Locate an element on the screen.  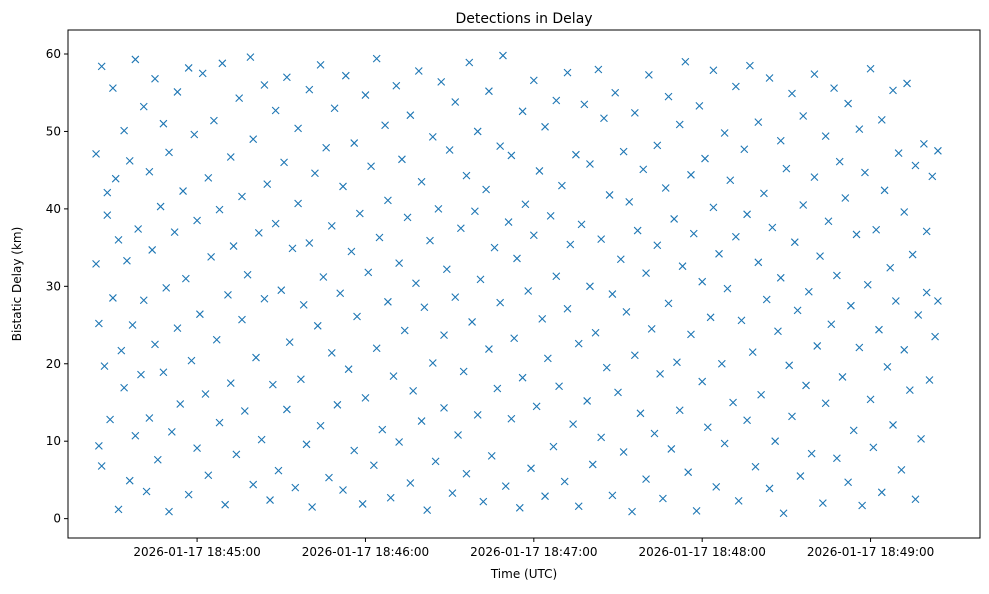
x-tick-label: 2026-01-17 18:49:00 is located at coordinates (870, 552).